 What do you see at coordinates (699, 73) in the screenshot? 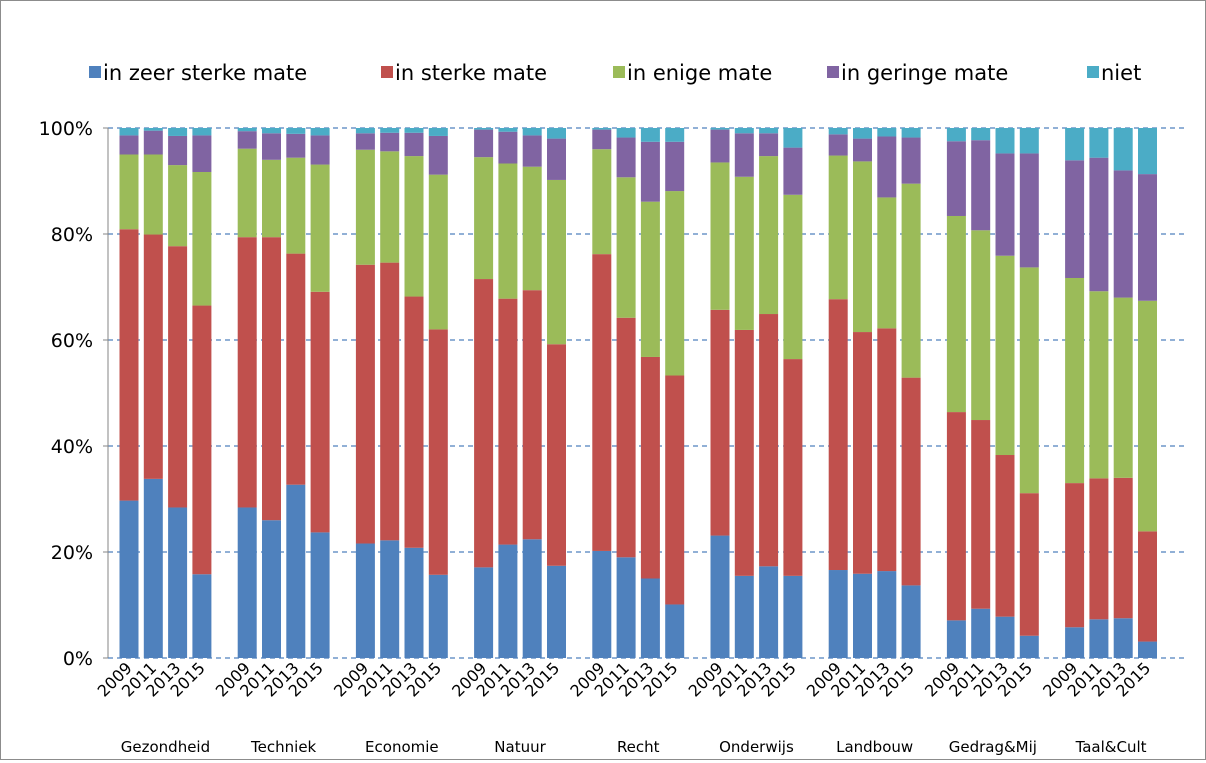
I see `legend-label: in enige mate` at bounding box center [699, 73].